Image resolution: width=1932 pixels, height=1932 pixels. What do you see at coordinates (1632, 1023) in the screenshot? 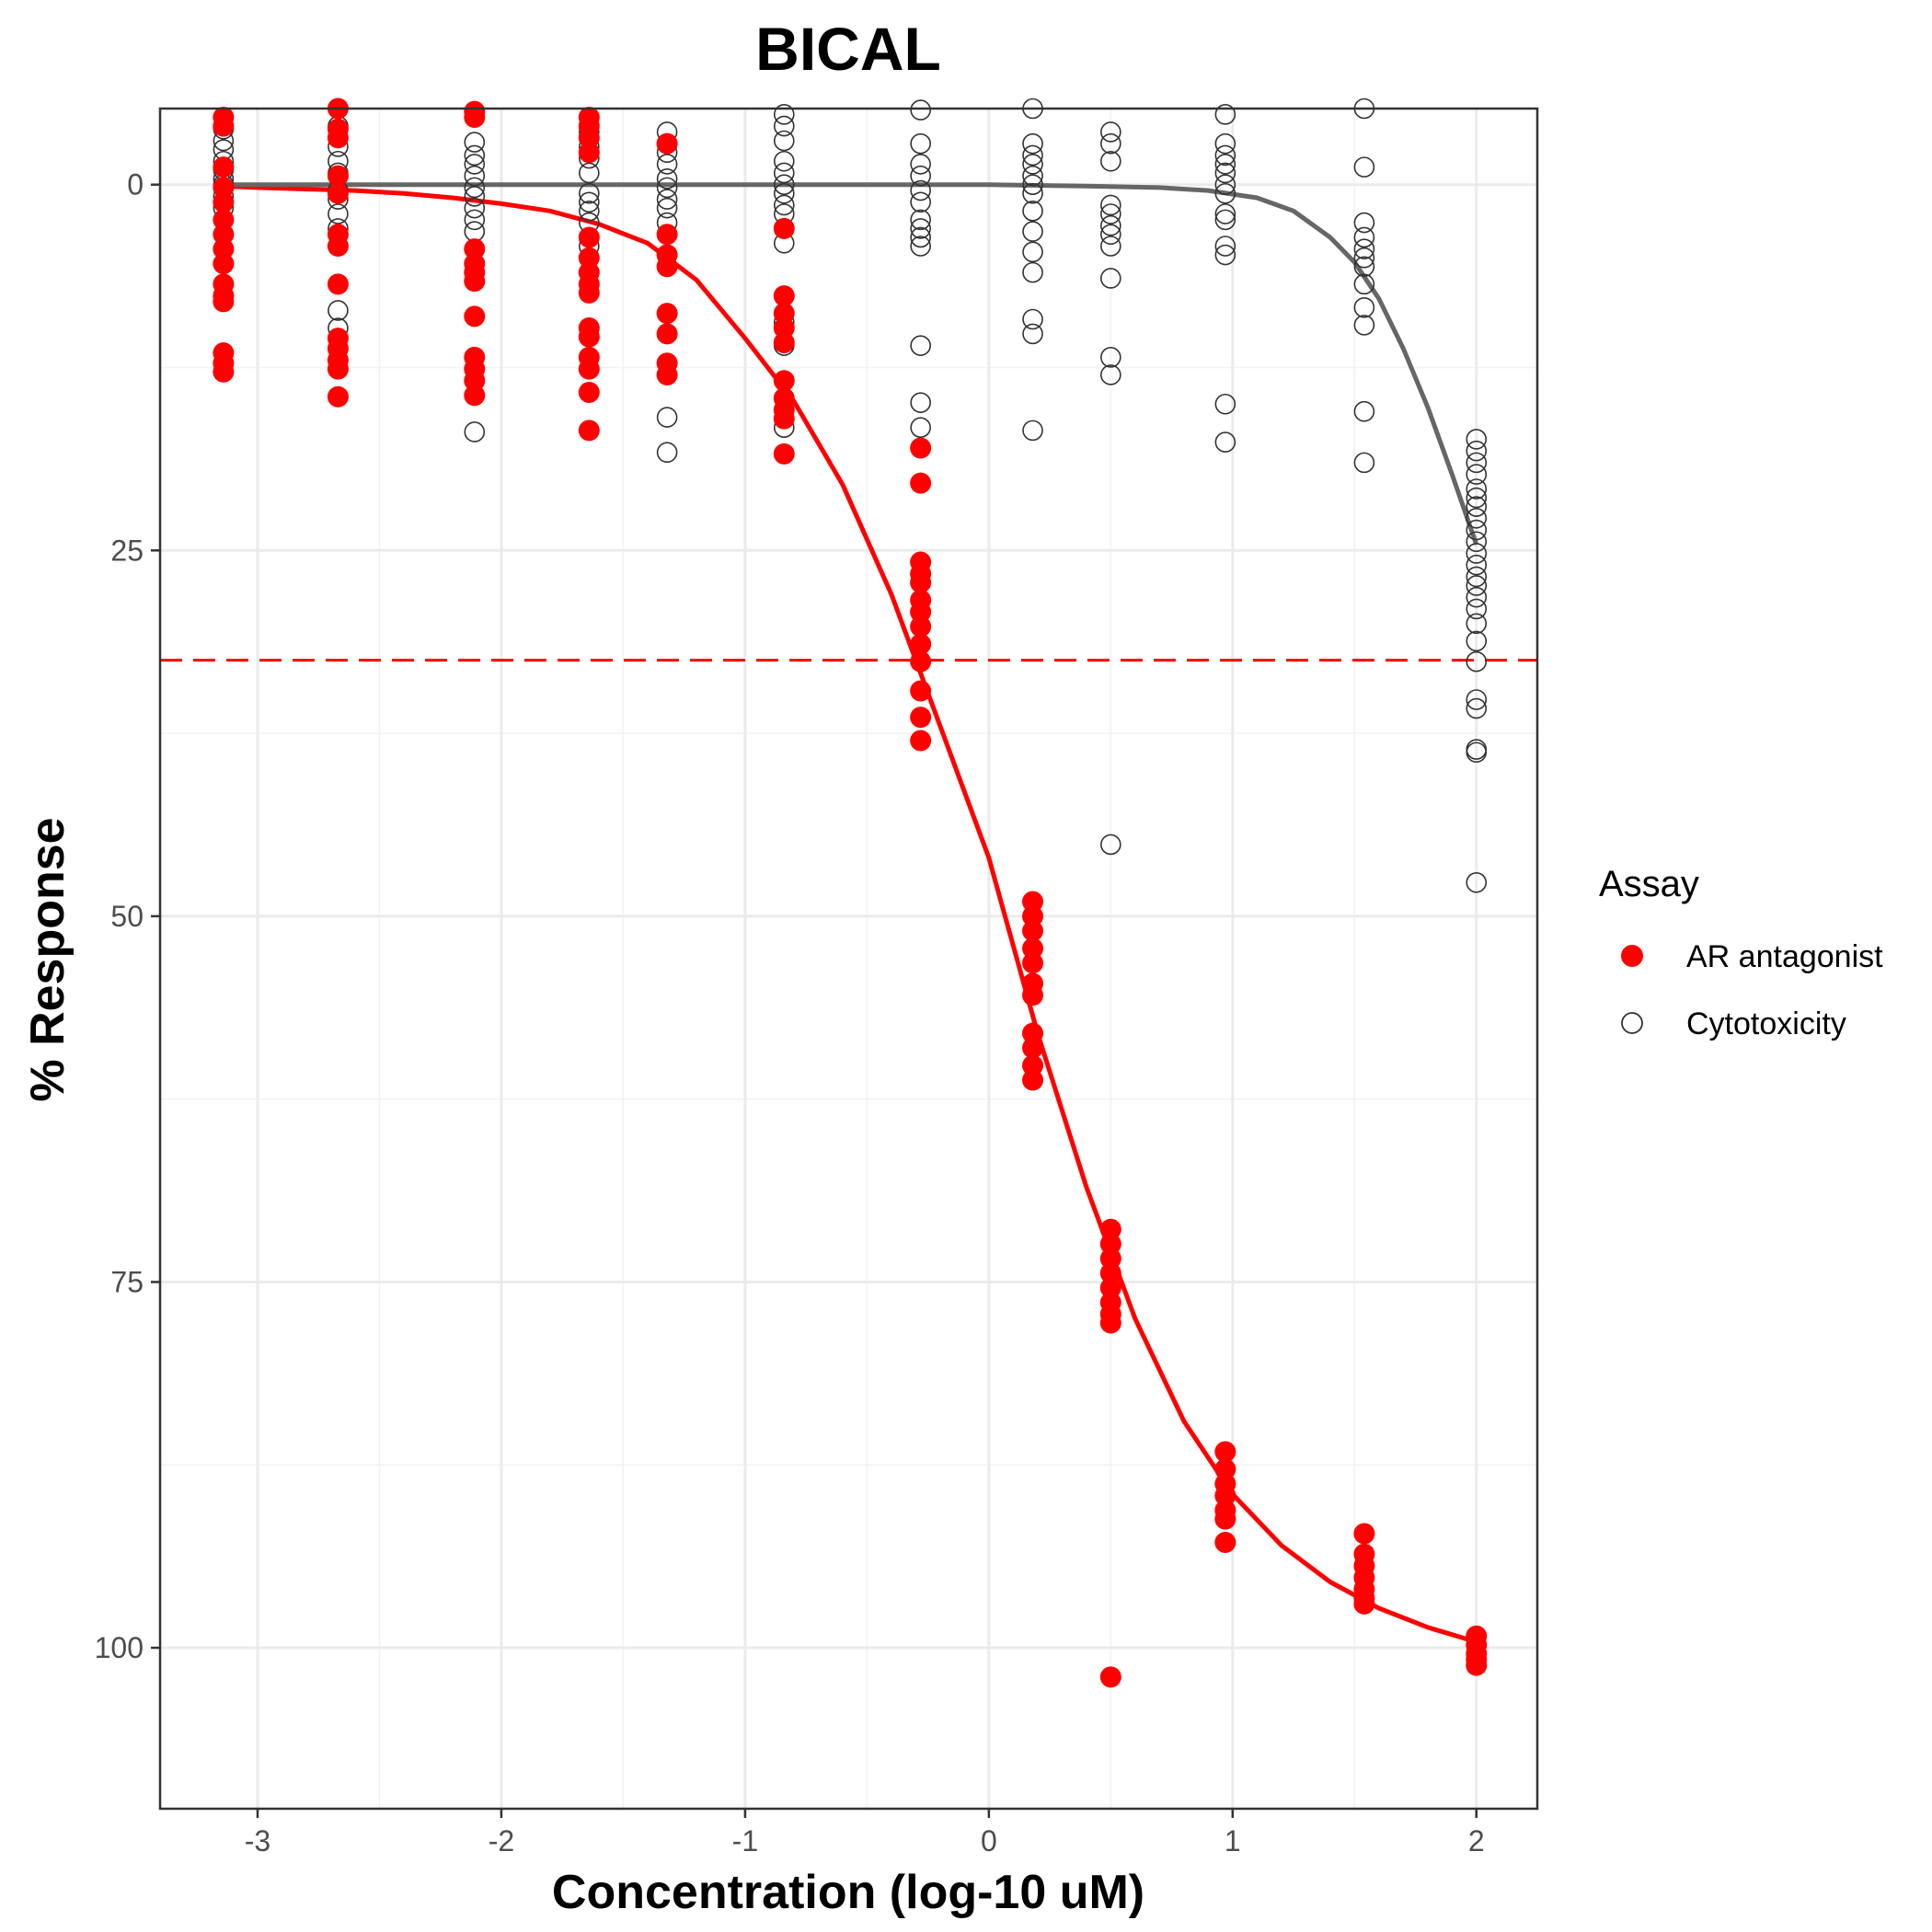
I see `legend-marker-cytotoxicity` at bounding box center [1632, 1023].